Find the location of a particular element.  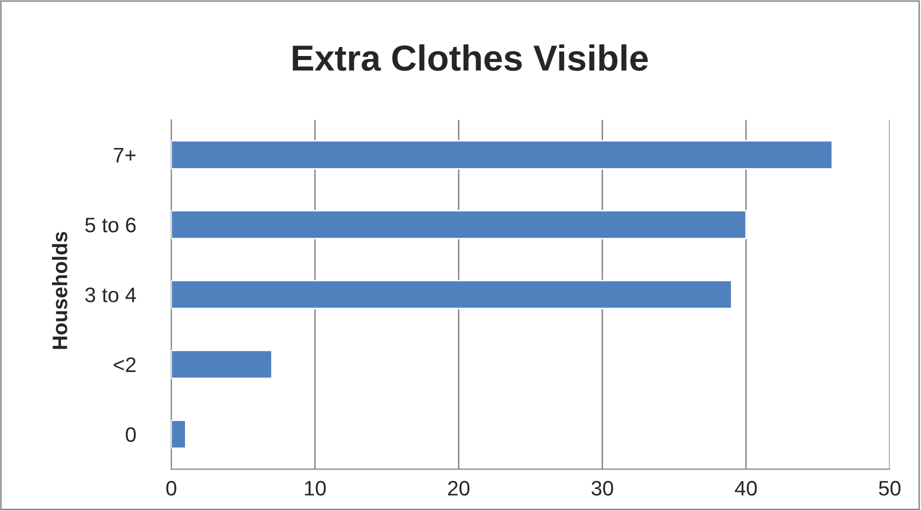

x-tick-label: 30 is located at coordinates (603, 488).